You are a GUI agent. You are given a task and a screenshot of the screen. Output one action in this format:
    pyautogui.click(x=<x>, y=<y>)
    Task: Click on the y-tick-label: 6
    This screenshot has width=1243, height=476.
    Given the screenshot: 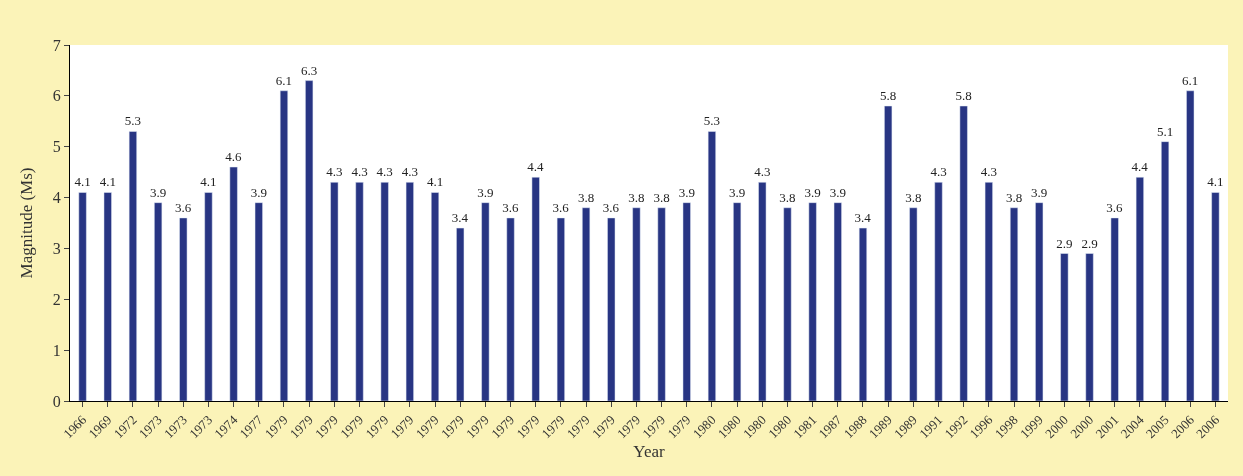 What is the action you would take?
    pyautogui.click(x=56, y=96)
    